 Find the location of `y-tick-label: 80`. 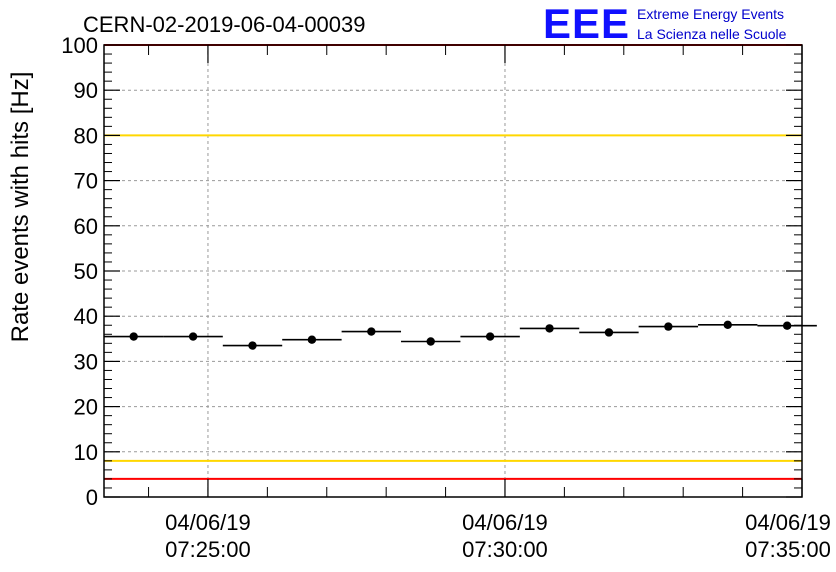

y-tick-label: 80 is located at coordinates (86, 135).